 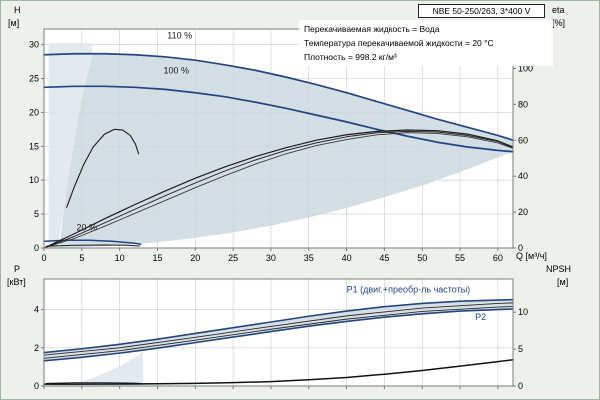 What do you see at coordinates (409, 289) in the screenshot?
I see `svg-text: P1 (двиг.+преобр-ль частоты)` at bounding box center [409, 289].